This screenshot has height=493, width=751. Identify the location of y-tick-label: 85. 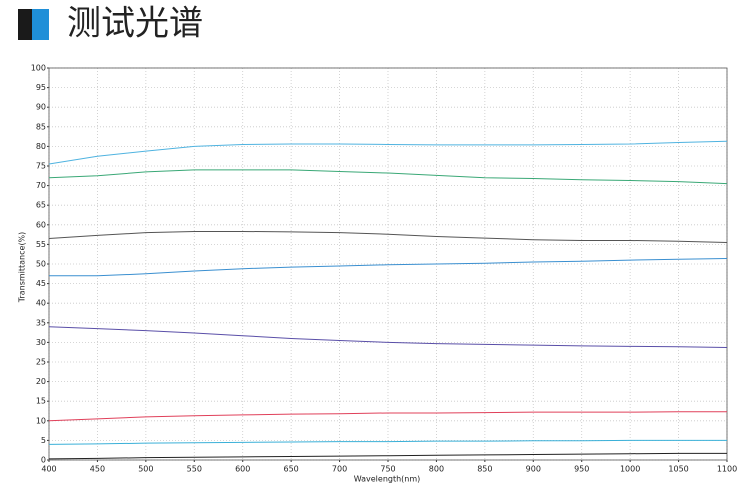
(41, 126).